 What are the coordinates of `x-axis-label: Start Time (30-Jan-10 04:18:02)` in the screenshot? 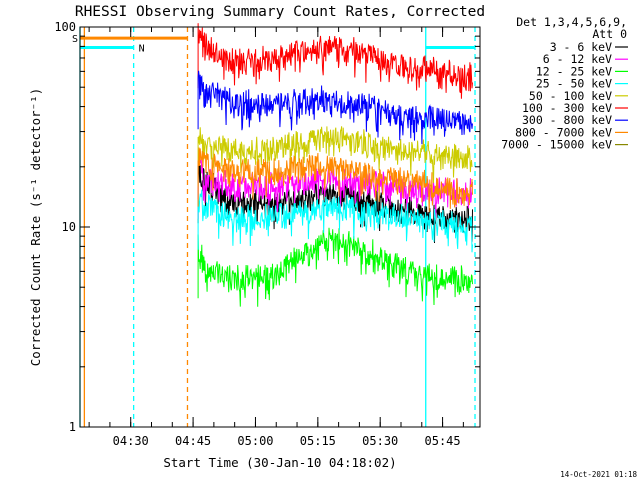 It's located at (279, 462).